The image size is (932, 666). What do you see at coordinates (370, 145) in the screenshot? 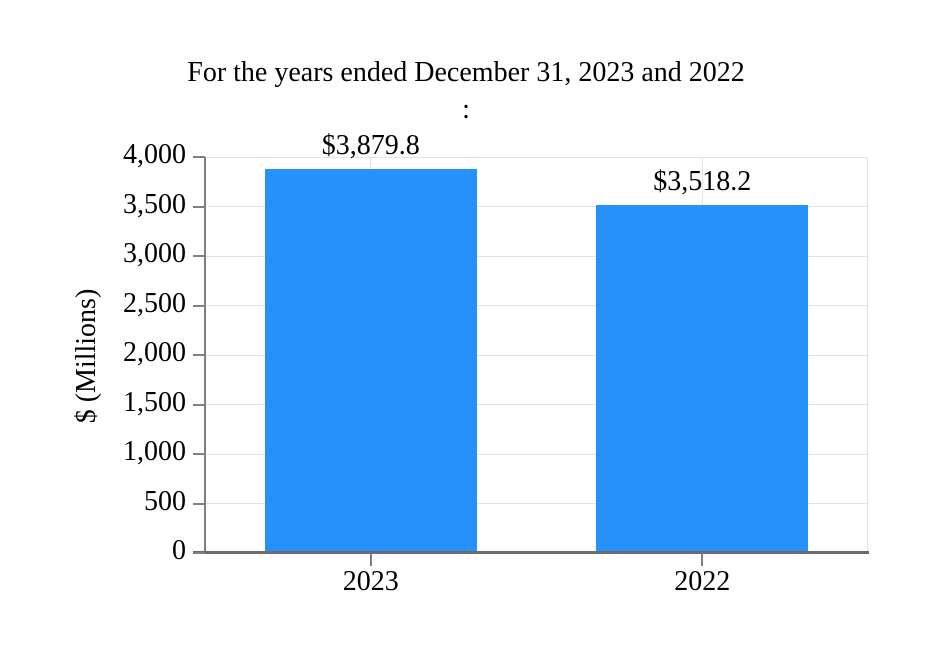
I see `bar-value-label: $3,879.8` at bounding box center [370, 145].